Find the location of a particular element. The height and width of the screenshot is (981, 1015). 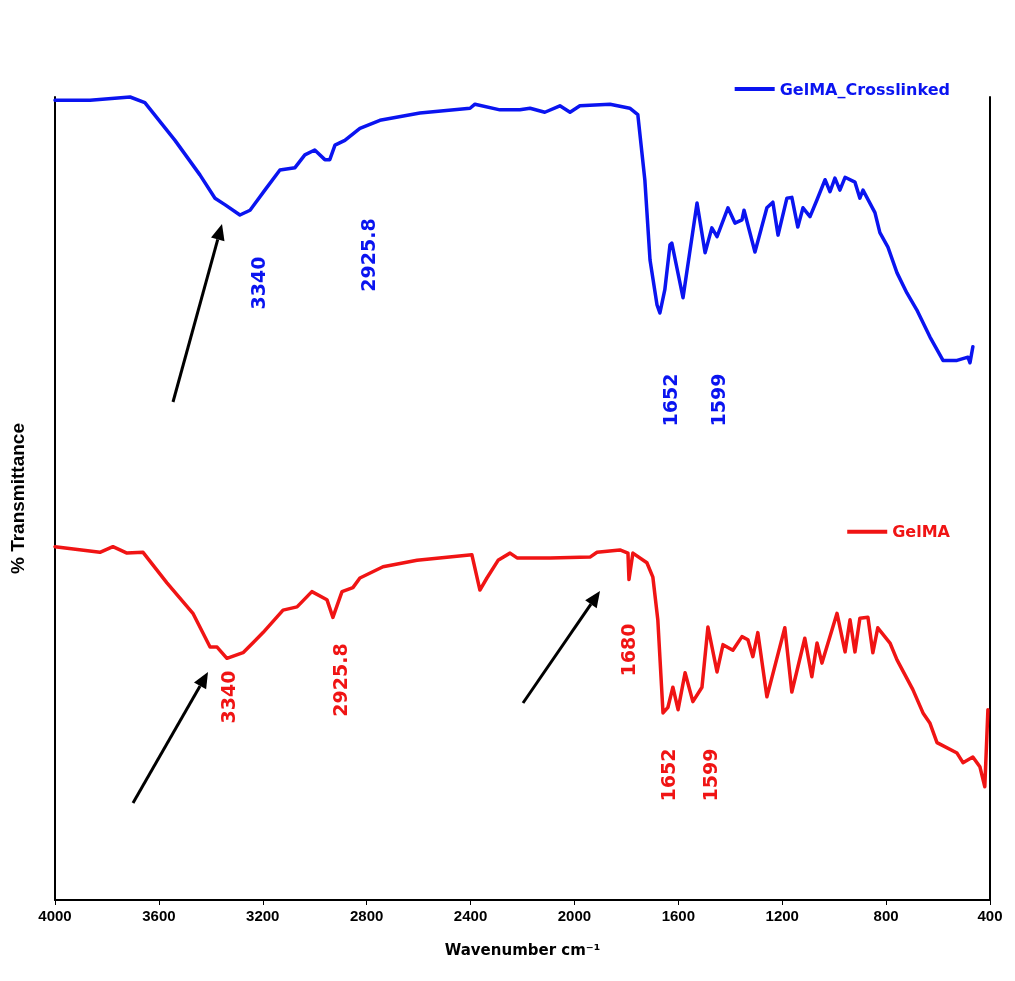

y-axis-title: % Transmittance is located at coordinates (17, 498).